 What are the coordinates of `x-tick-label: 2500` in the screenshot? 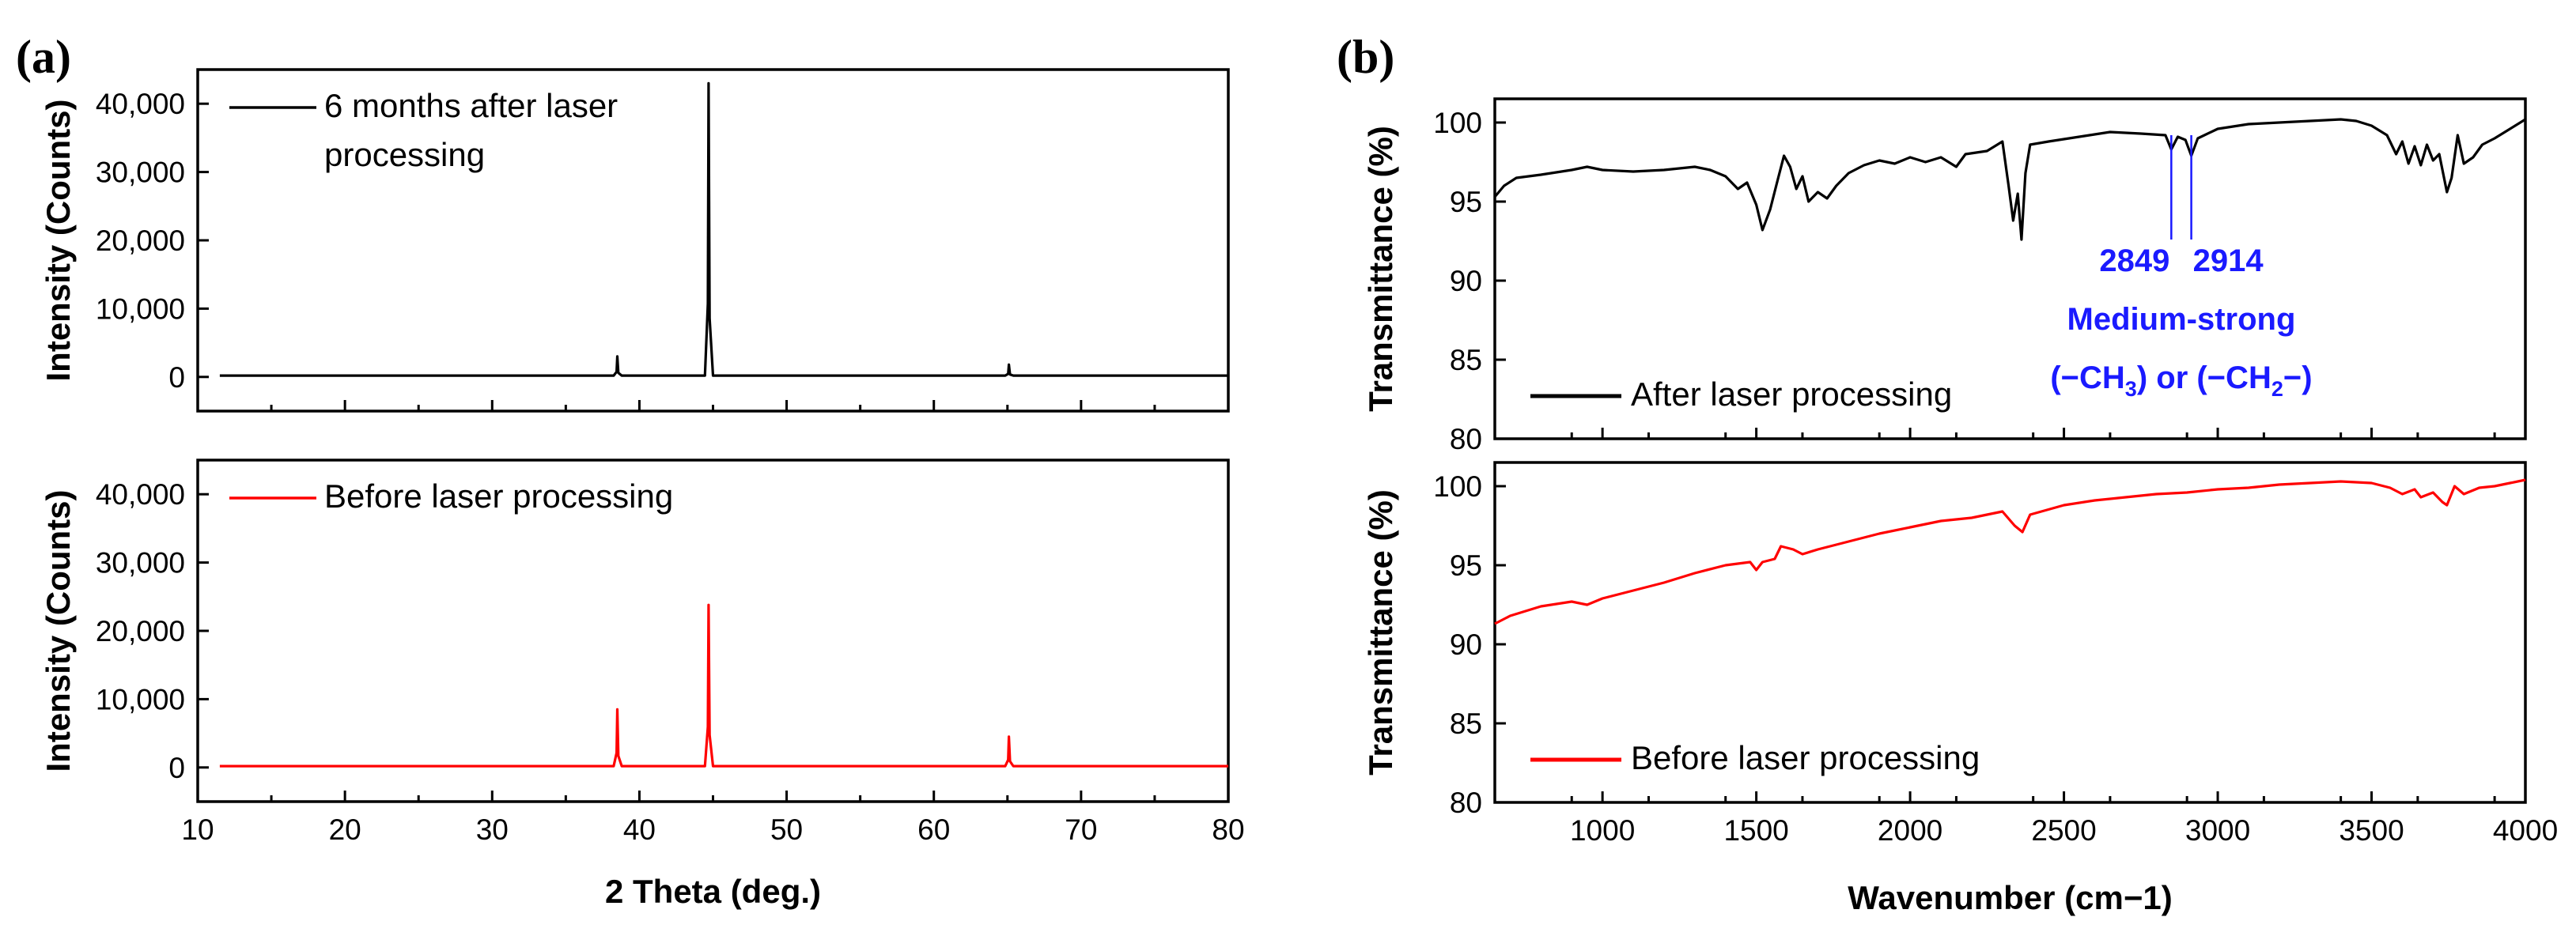 It's located at (2063, 830).